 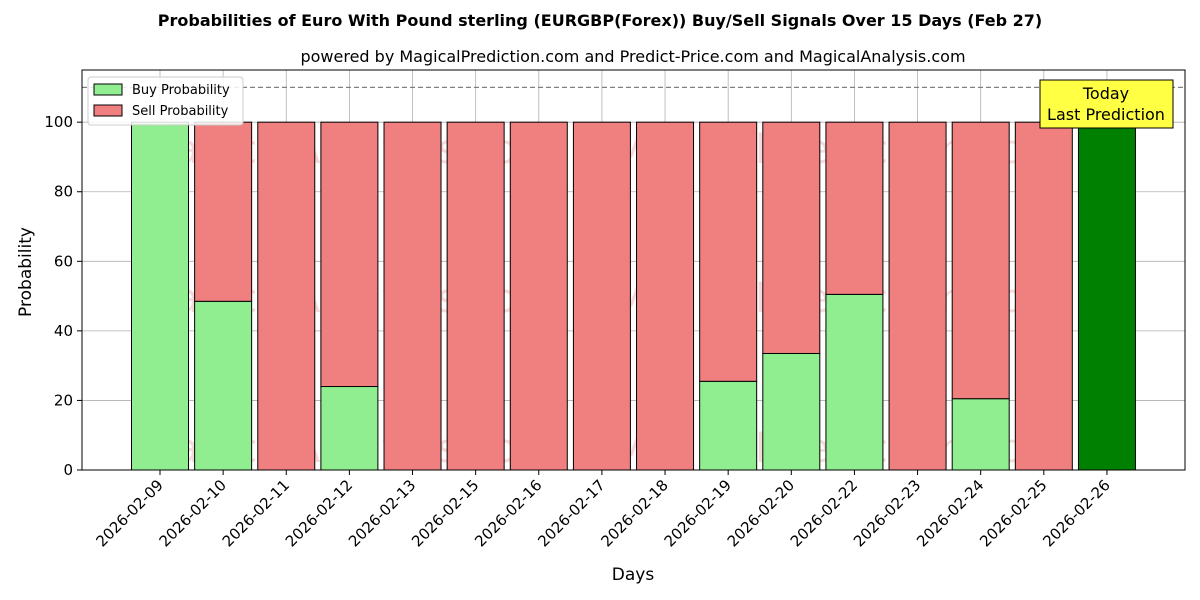 I want to click on today-annotation: Today Last Prediction, so click(x=1106, y=104).